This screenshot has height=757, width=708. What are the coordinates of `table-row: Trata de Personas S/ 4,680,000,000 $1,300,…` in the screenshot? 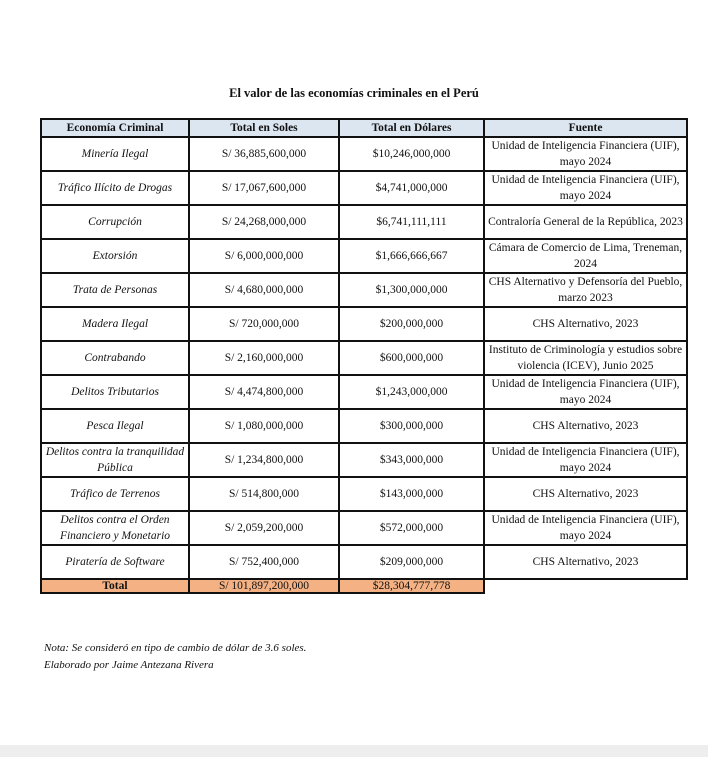 It's located at (364, 290).